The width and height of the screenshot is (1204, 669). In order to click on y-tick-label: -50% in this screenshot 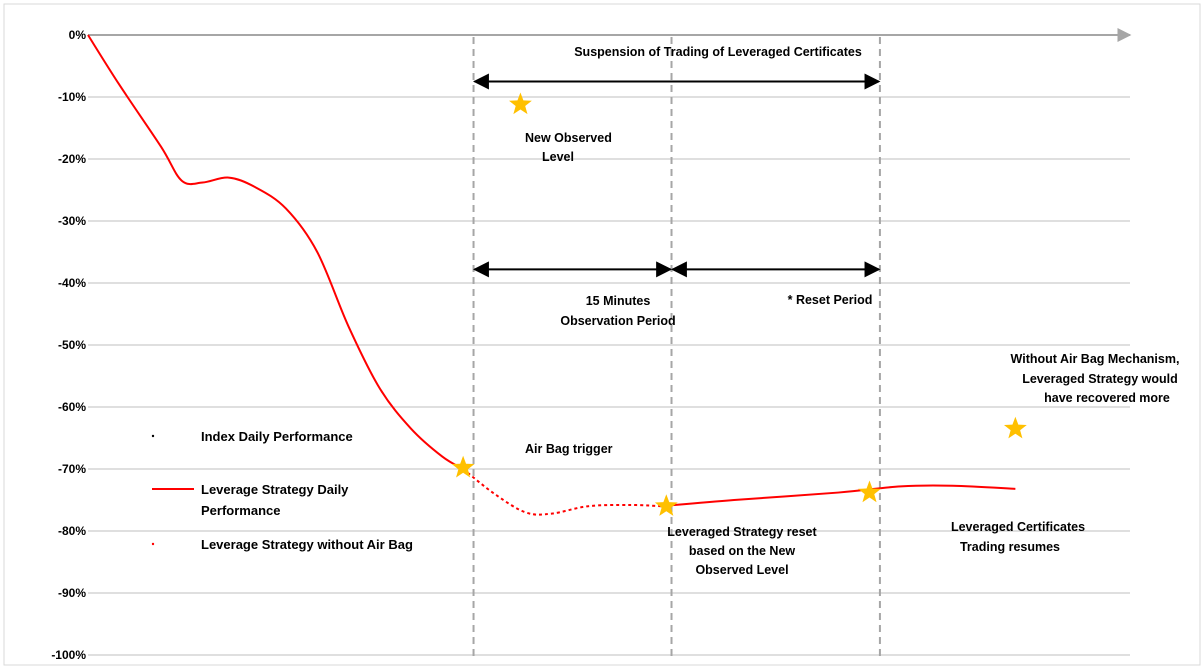, I will do `click(72, 345)`.